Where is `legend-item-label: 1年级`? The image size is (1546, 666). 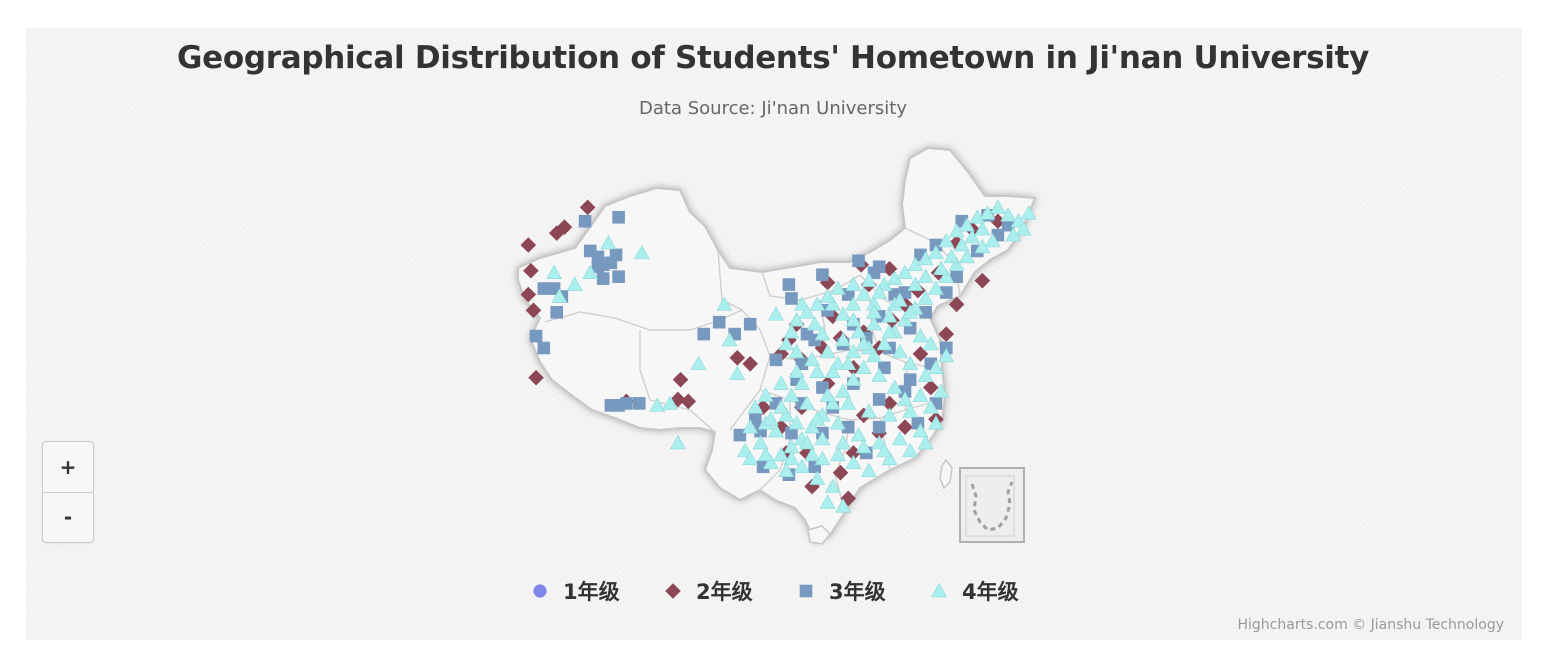
legend-item-label: 1年级 is located at coordinates (591, 592).